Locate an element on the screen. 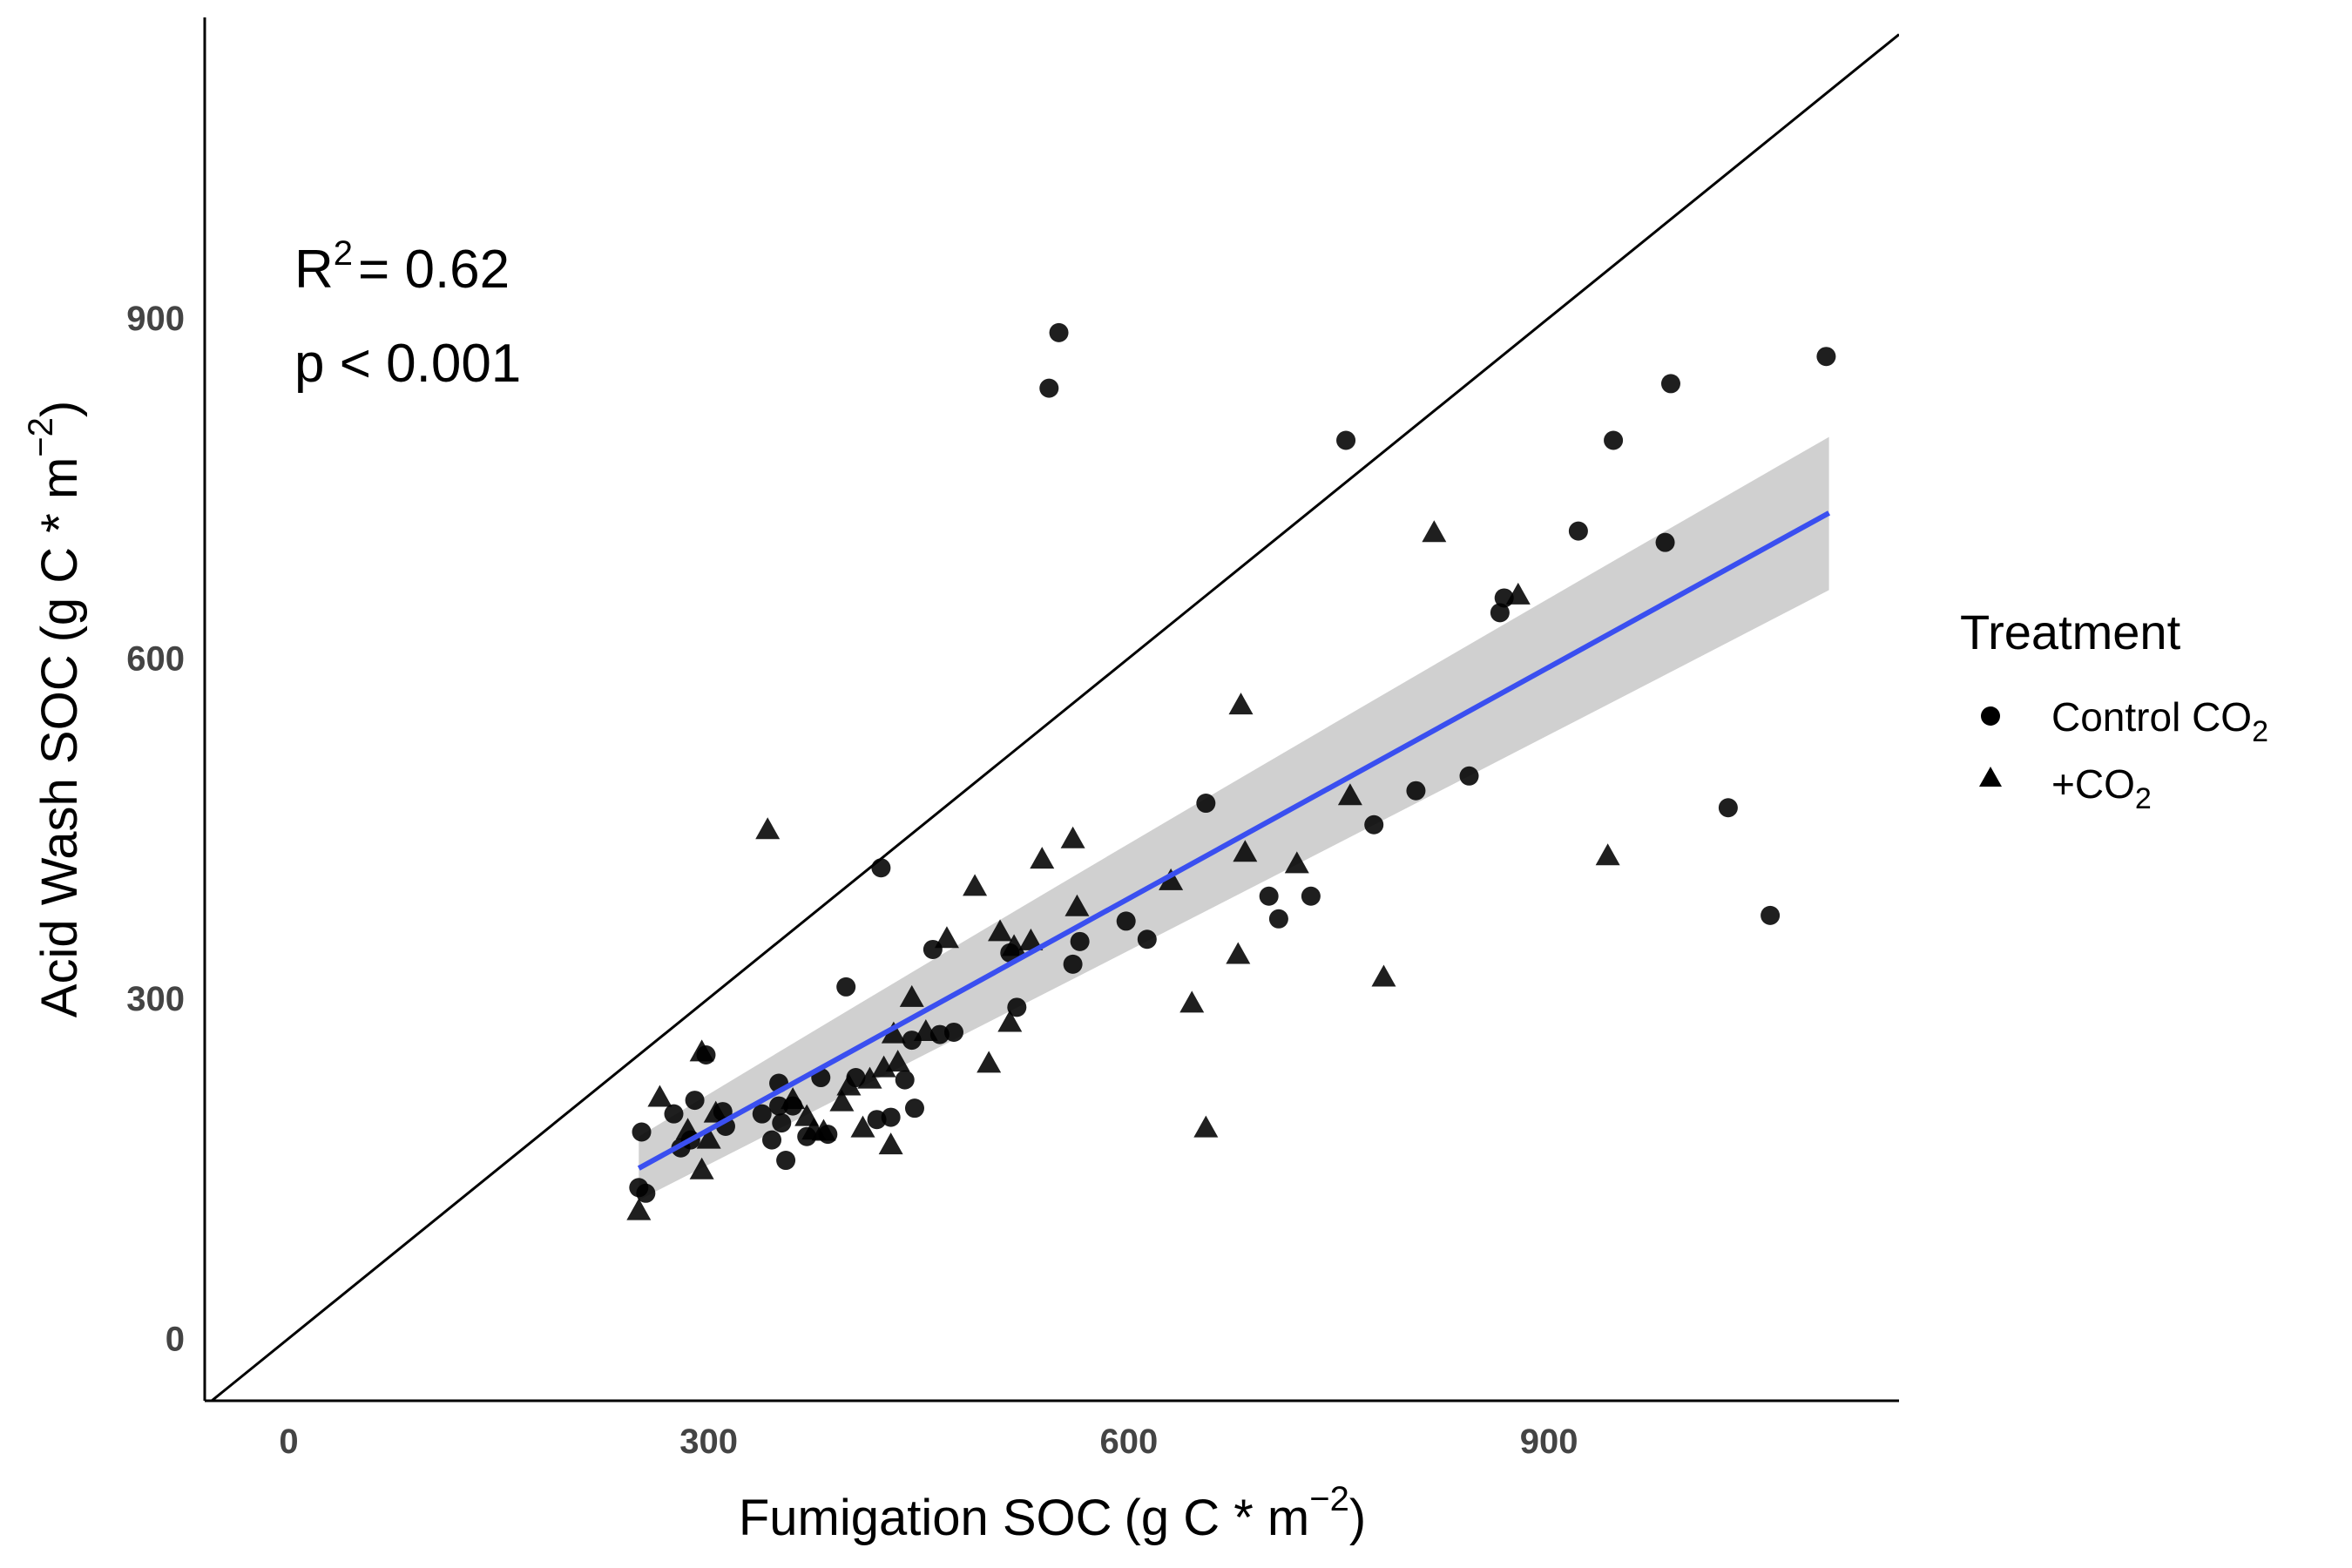 The image size is (2352, 1568). legend: Treatment Control CO2 +CO2 is located at coordinates (2114, 710).